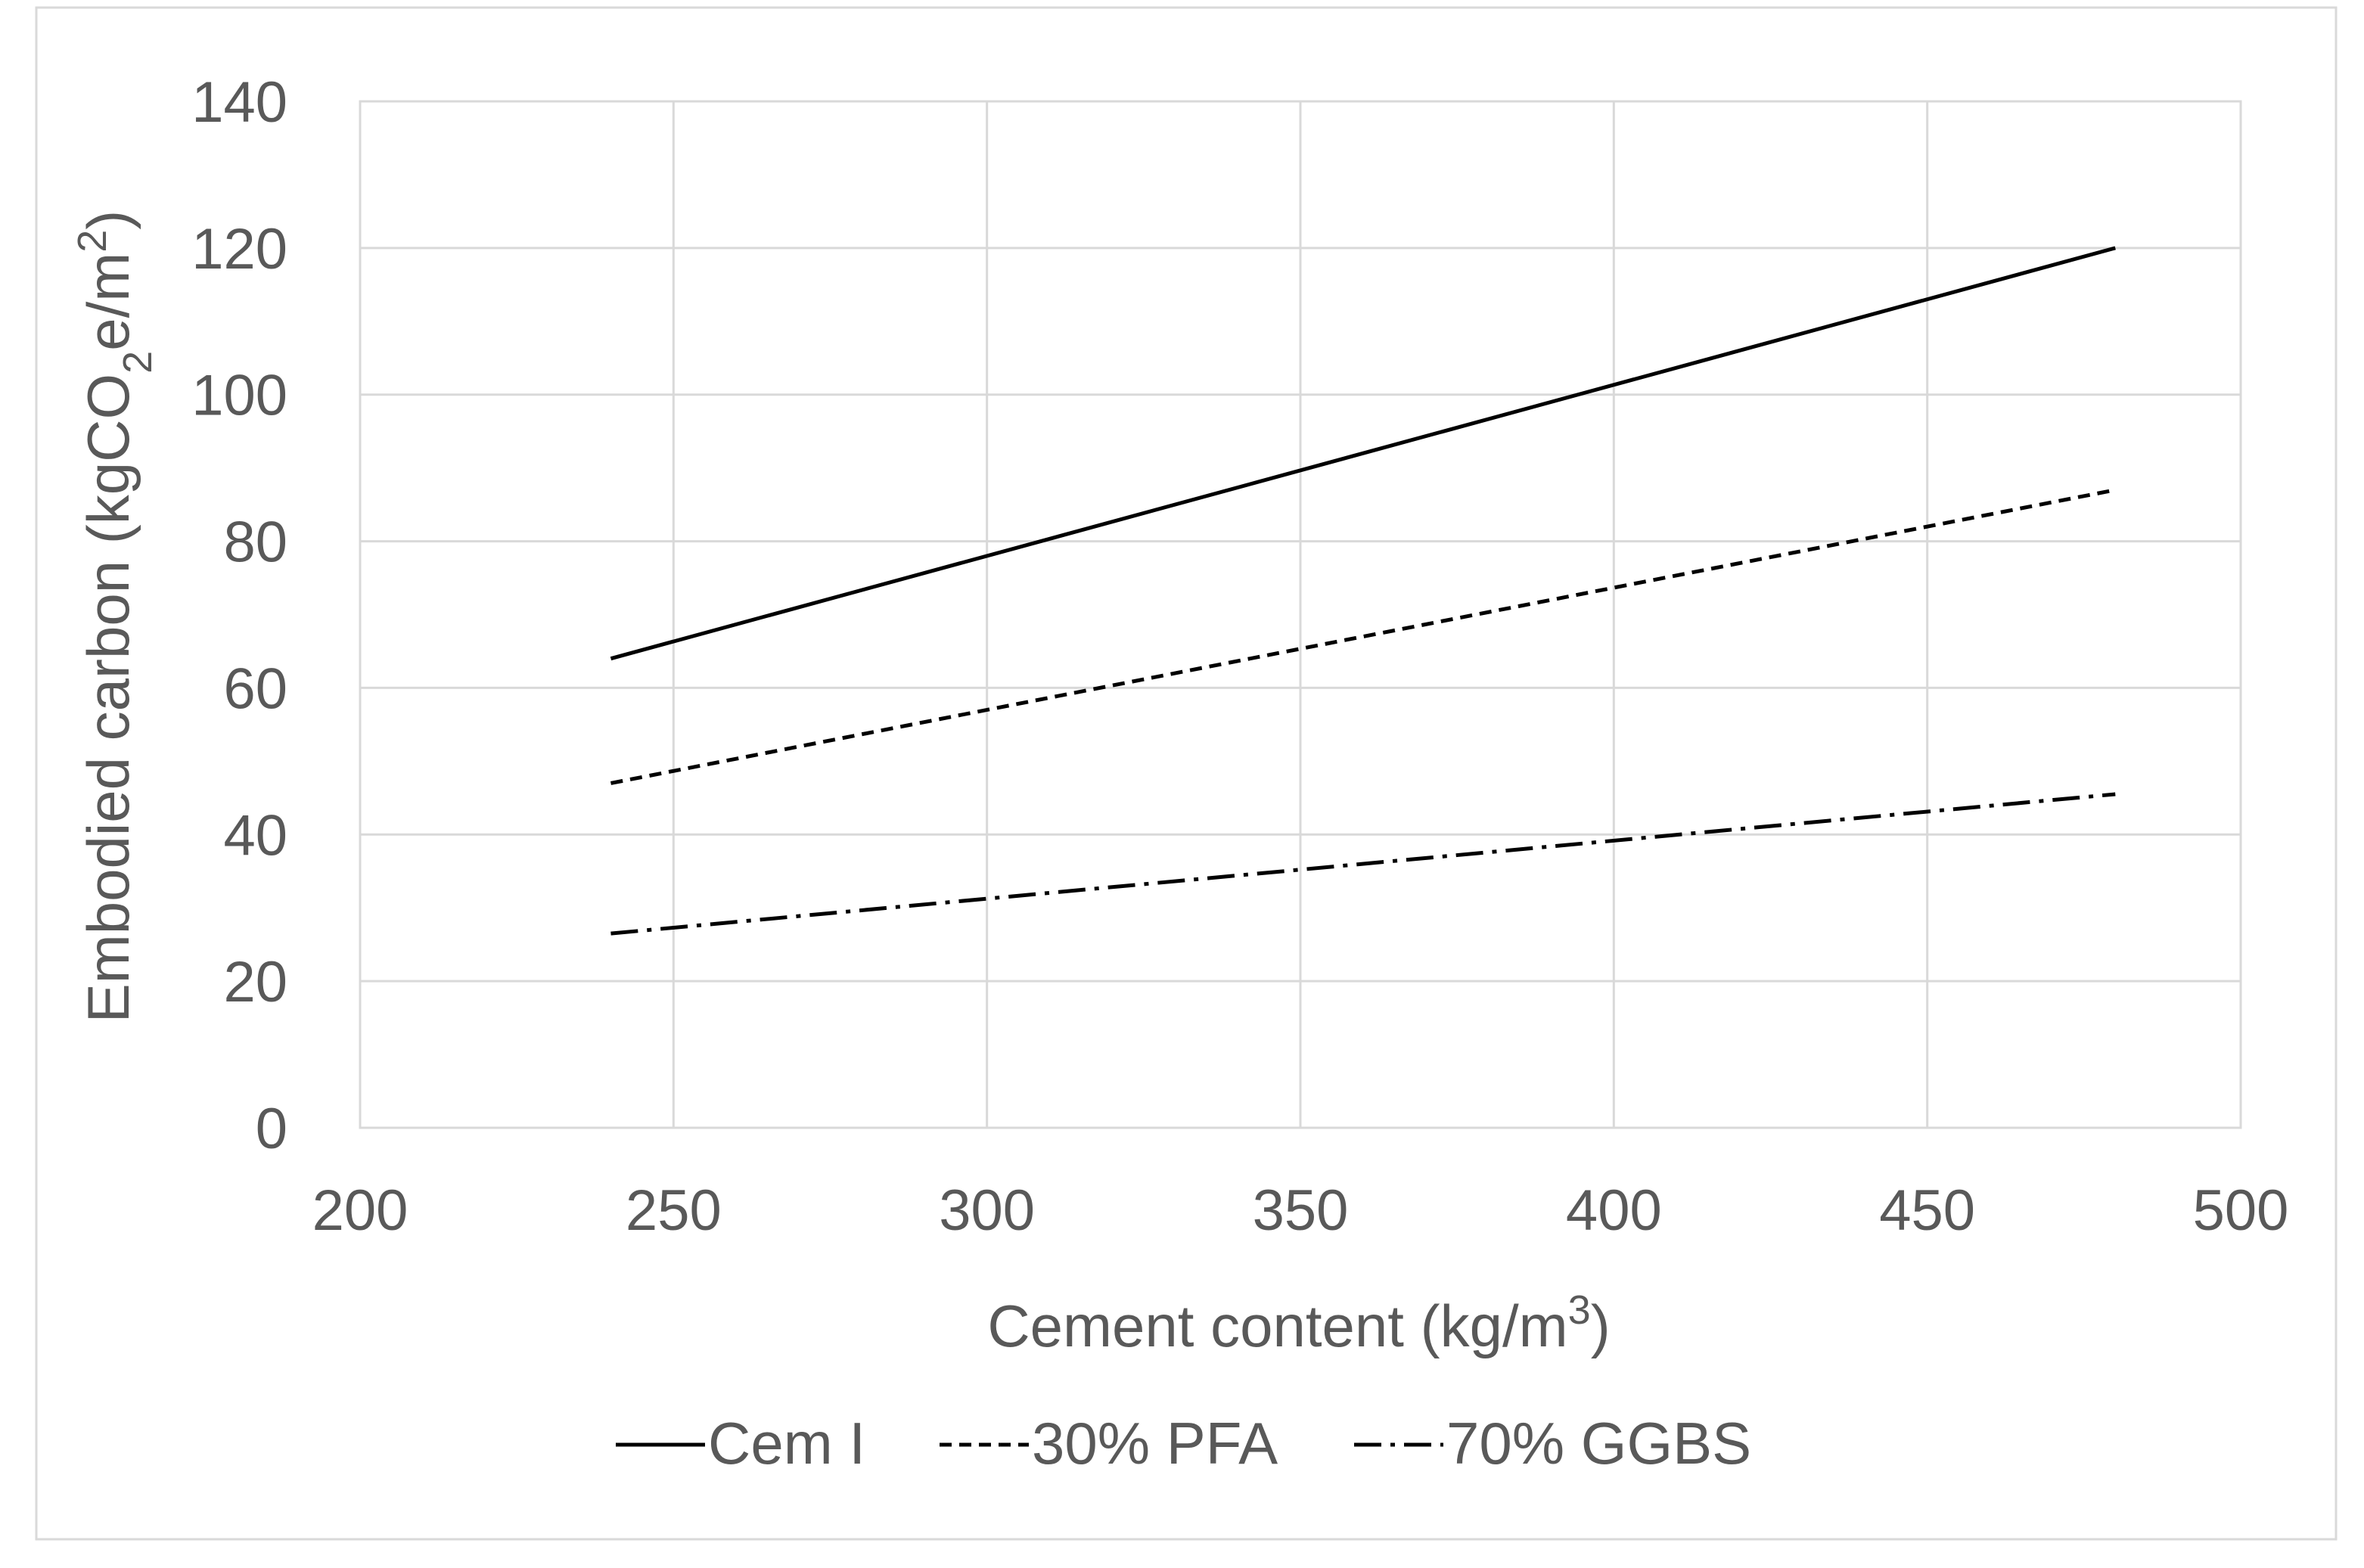 This screenshot has width=2364, height=1568. What do you see at coordinates (137, 362) in the screenshot?
I see `y-axis-title-subscript: 2` at bounding box center [137, 362].